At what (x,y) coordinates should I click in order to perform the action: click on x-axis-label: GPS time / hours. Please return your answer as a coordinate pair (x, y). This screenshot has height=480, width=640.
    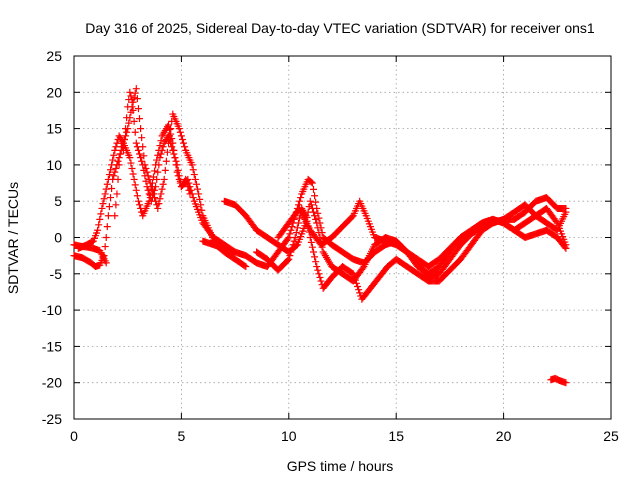
    Looking at the image, I should click on (340, 466).